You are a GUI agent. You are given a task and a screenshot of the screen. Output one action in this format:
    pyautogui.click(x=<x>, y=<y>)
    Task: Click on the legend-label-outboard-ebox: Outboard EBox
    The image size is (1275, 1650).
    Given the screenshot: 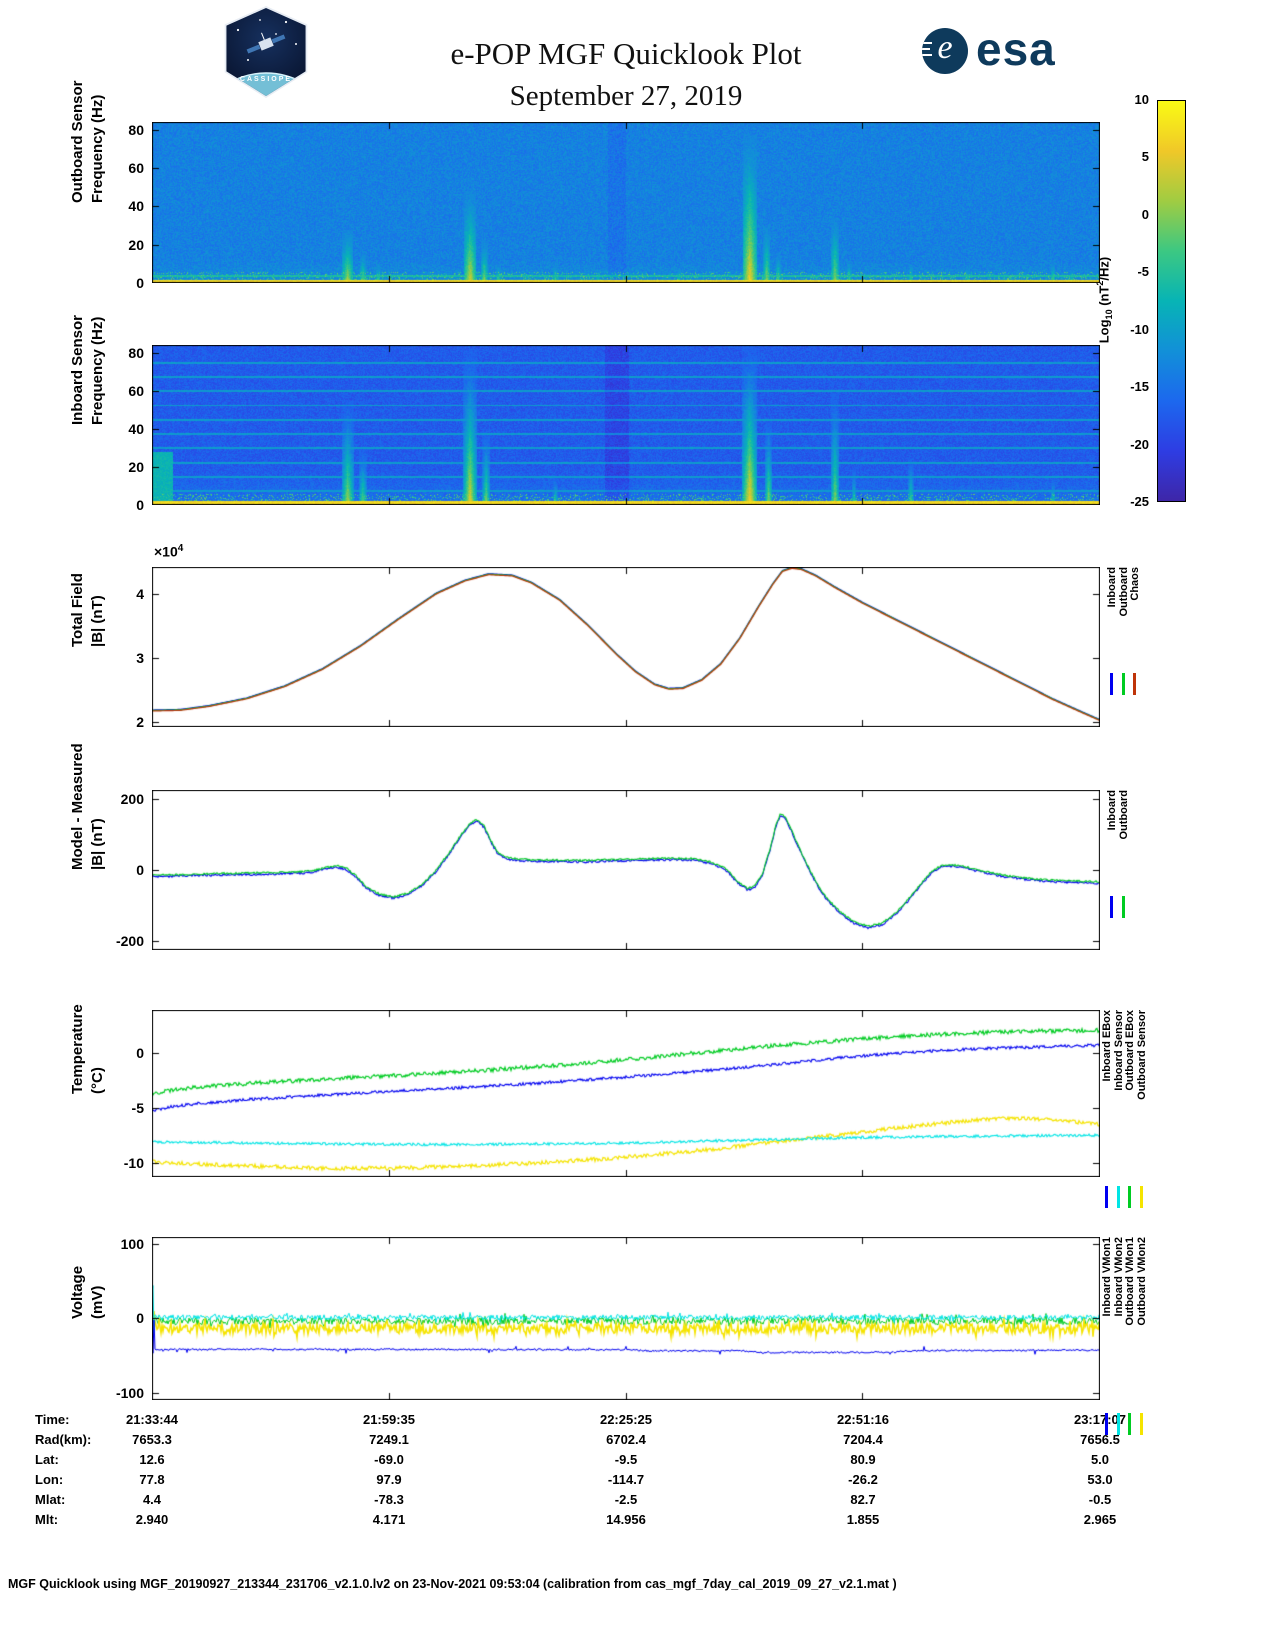 What is the action you would take?
    pyautogui.click(x=1130, y=1095)
    